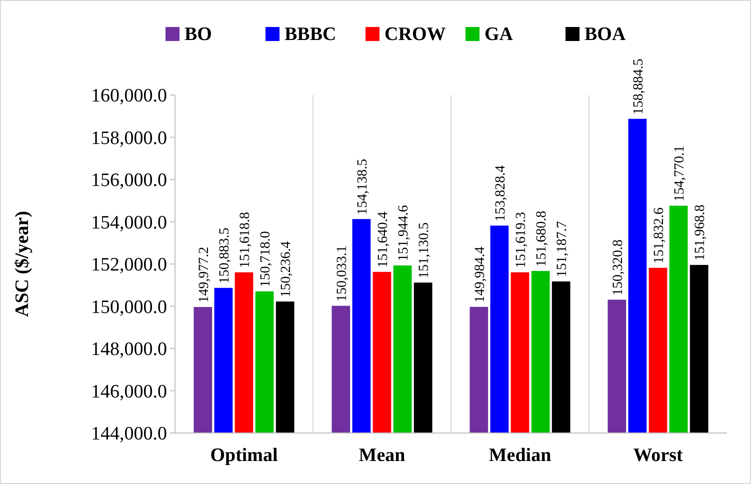 Image resolution: width=751 pixels, height=484 pixels. I want to click on data-label: 151,619.3, so click(521, 240).